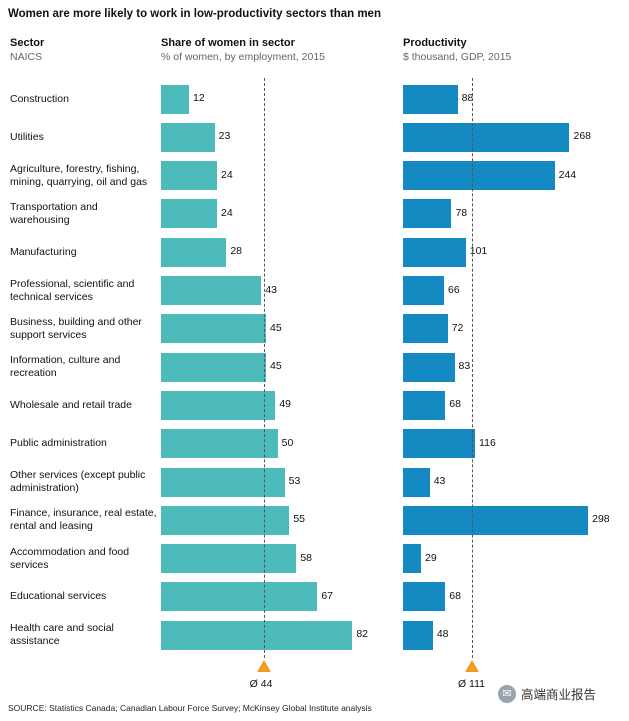  What do you see at coordinates (464, 366) in the screenshot?
I see `prod-value-label: 83` at bounding box center [464, 366].